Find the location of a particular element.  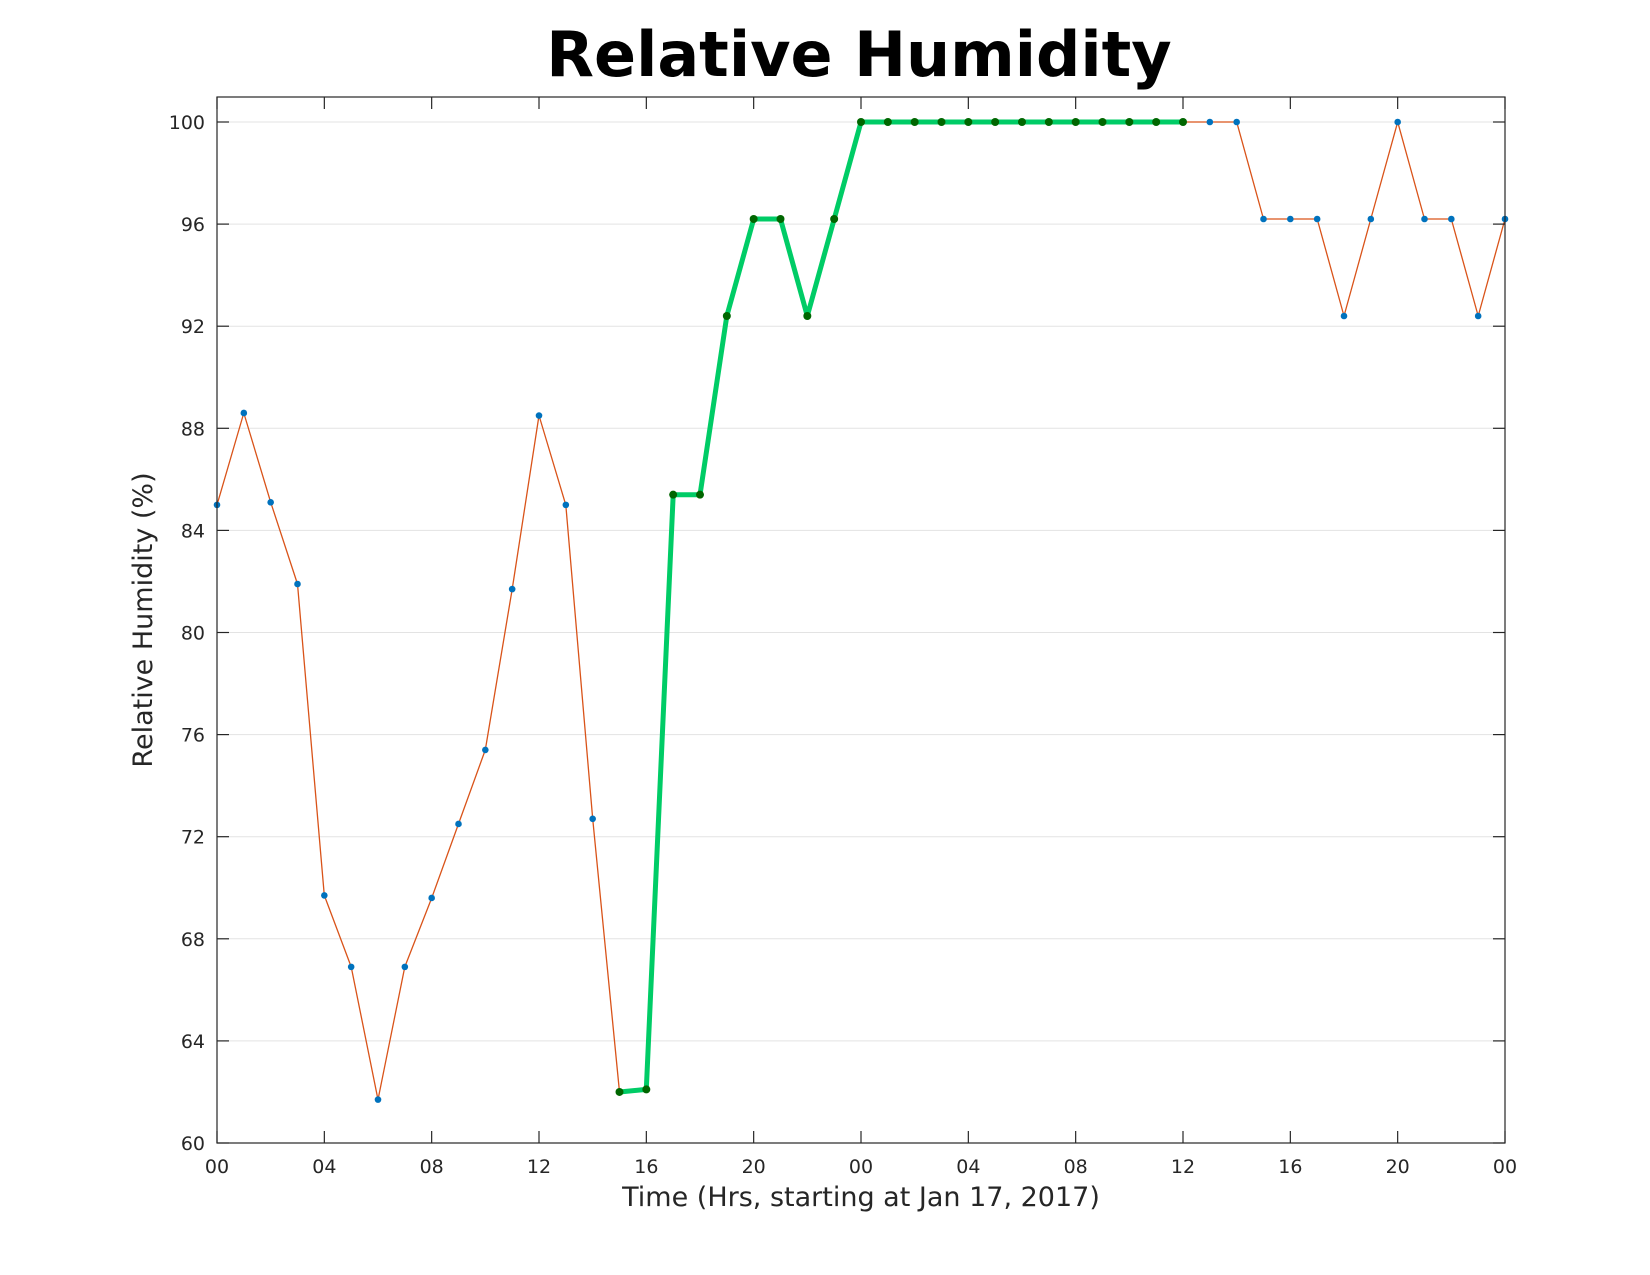

x-axis-label: Time (Hrs, starting at Jan 17, 2017) is located at coordinates (860, 1197).